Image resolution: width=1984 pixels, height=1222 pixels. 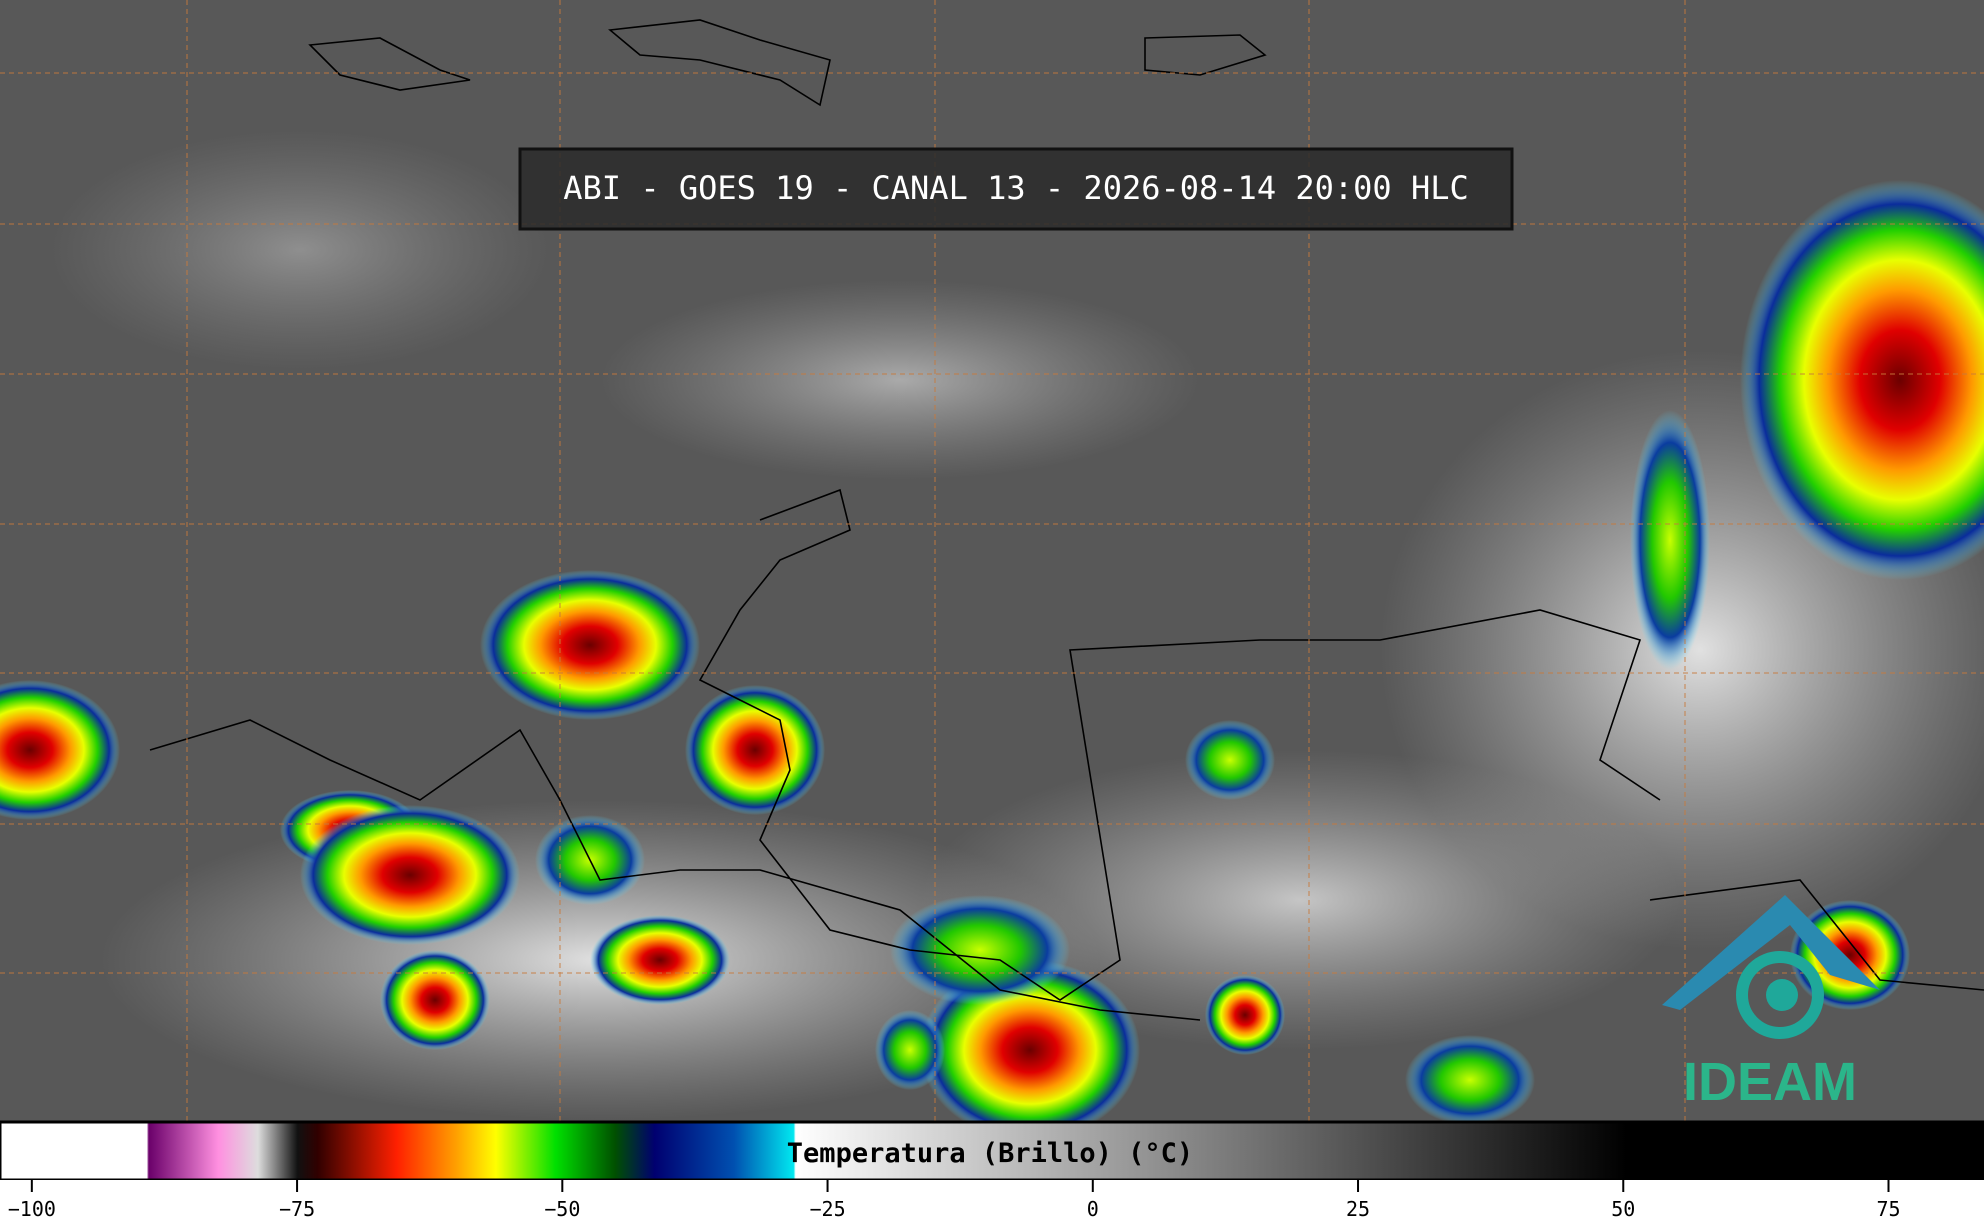 What do you see at coordinates (32, 1209) in the screenshot?
I see `colorbar-tick-label: −100` at bounding box center [32, 1209].